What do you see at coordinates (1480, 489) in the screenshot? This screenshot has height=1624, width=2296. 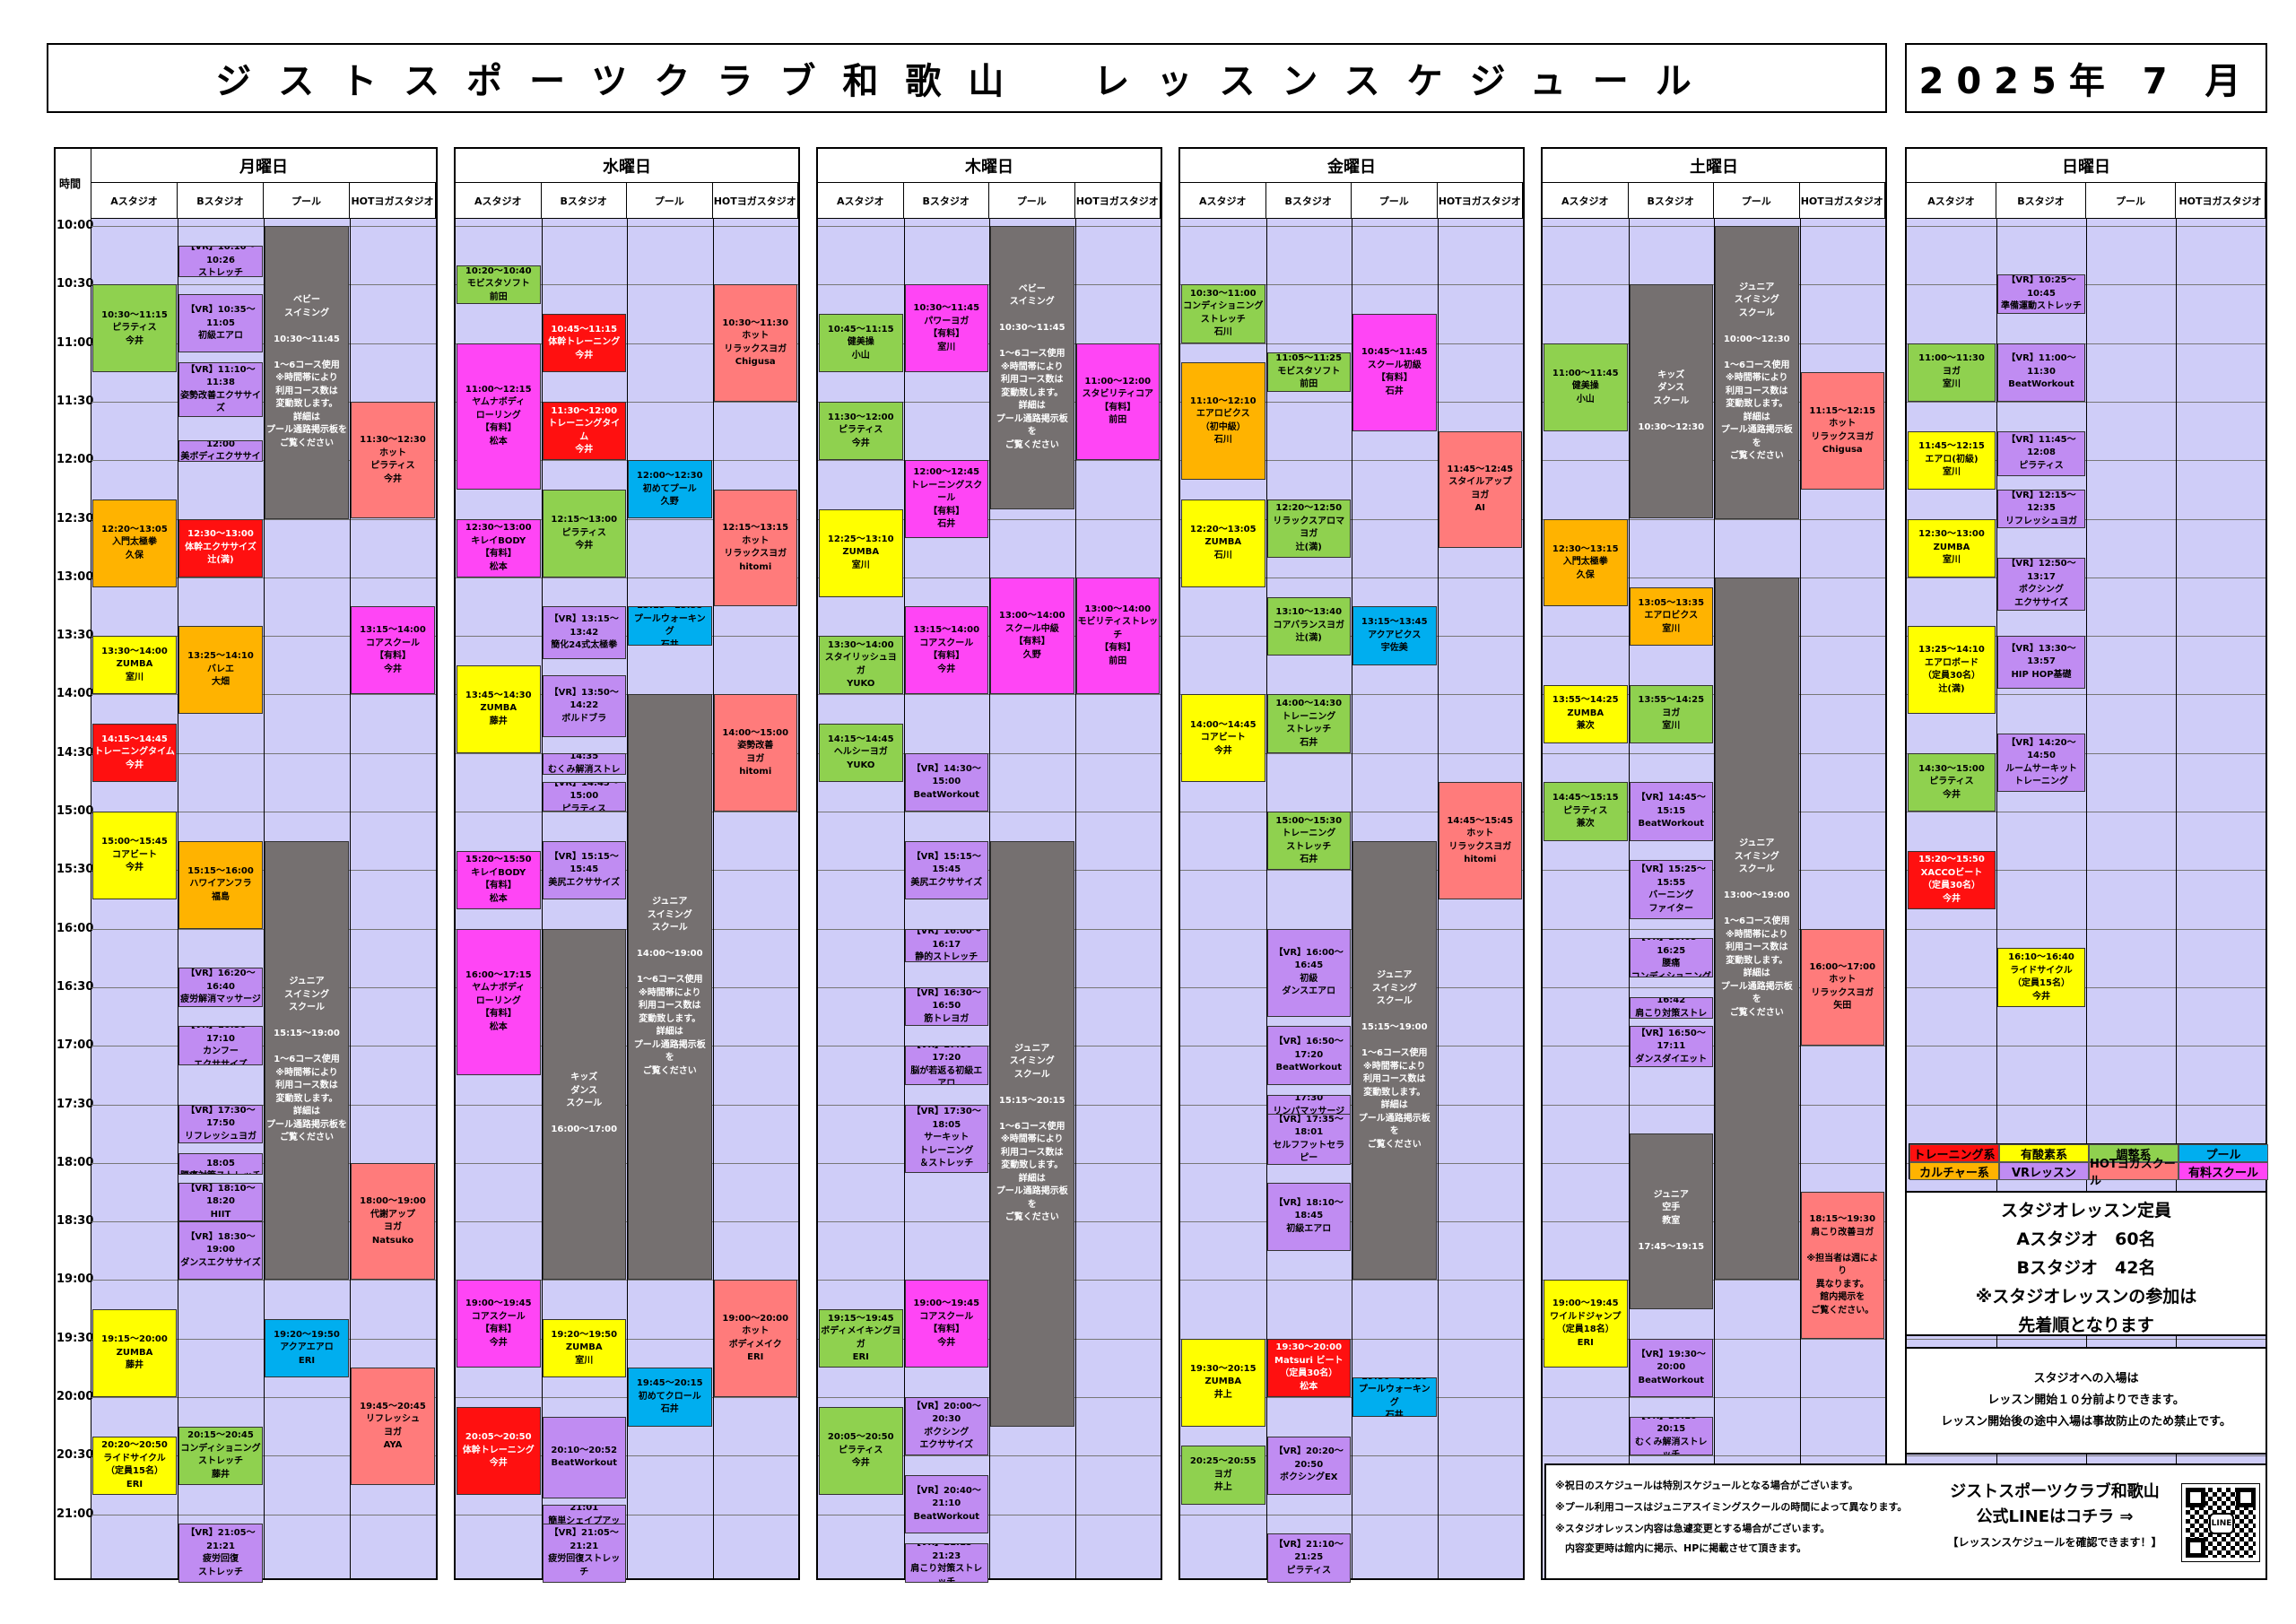 I see `lesson-block: 11:45～12:45 スタイルアップ ヨガ AI` at bounding box center [1480, 489].